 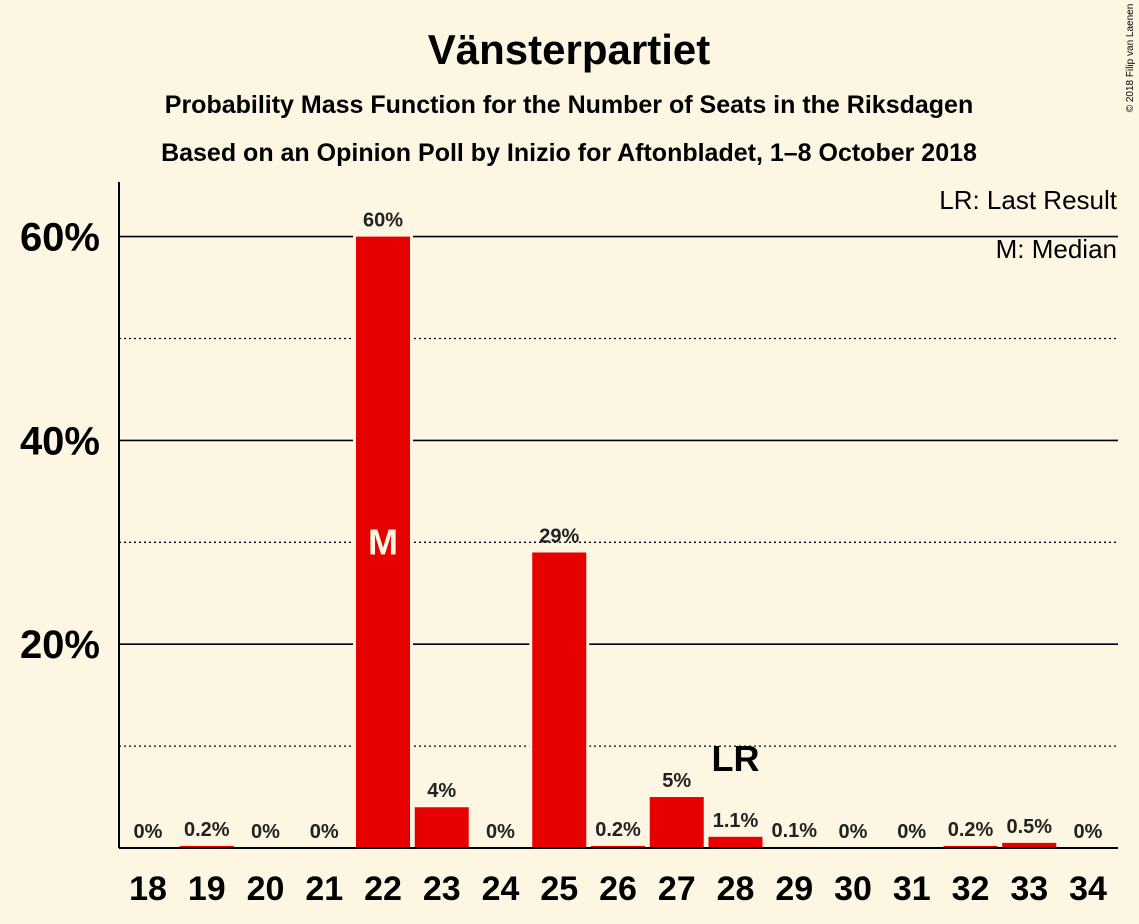 I want to click on copyright-text: © 2018 Filip van Laenen, so click(x=1130, y=58).